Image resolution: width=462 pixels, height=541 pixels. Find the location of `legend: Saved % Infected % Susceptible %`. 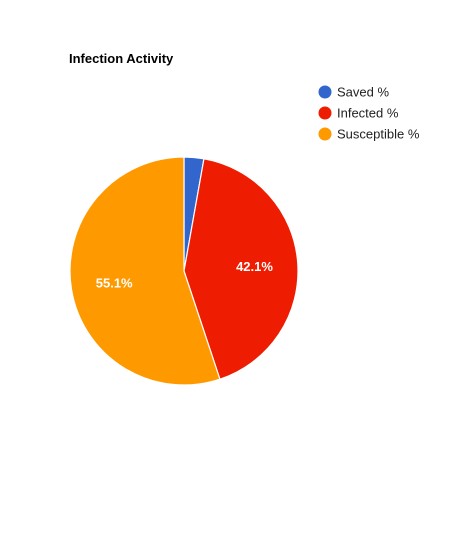

legend: Saved % Infected % Susceptible % is located at coordinates (369, 113).